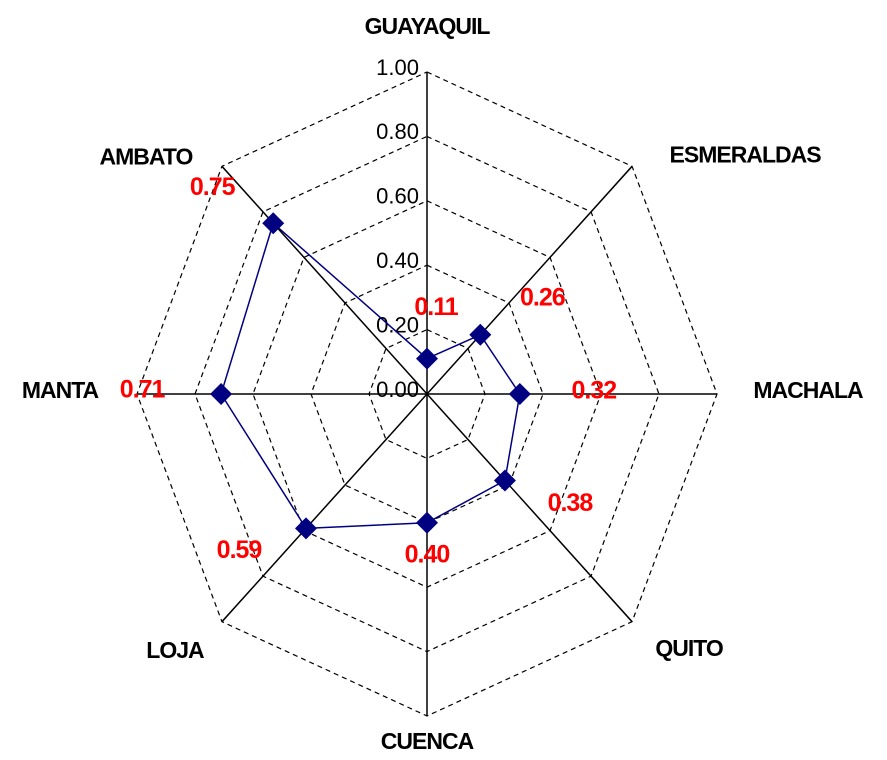 Image resolution: width=887 pixels, height=760 pixels. Describe the element at coordinates (746, 154) in the screenshot. I see `category-label: ESMERALDAS` at that location.